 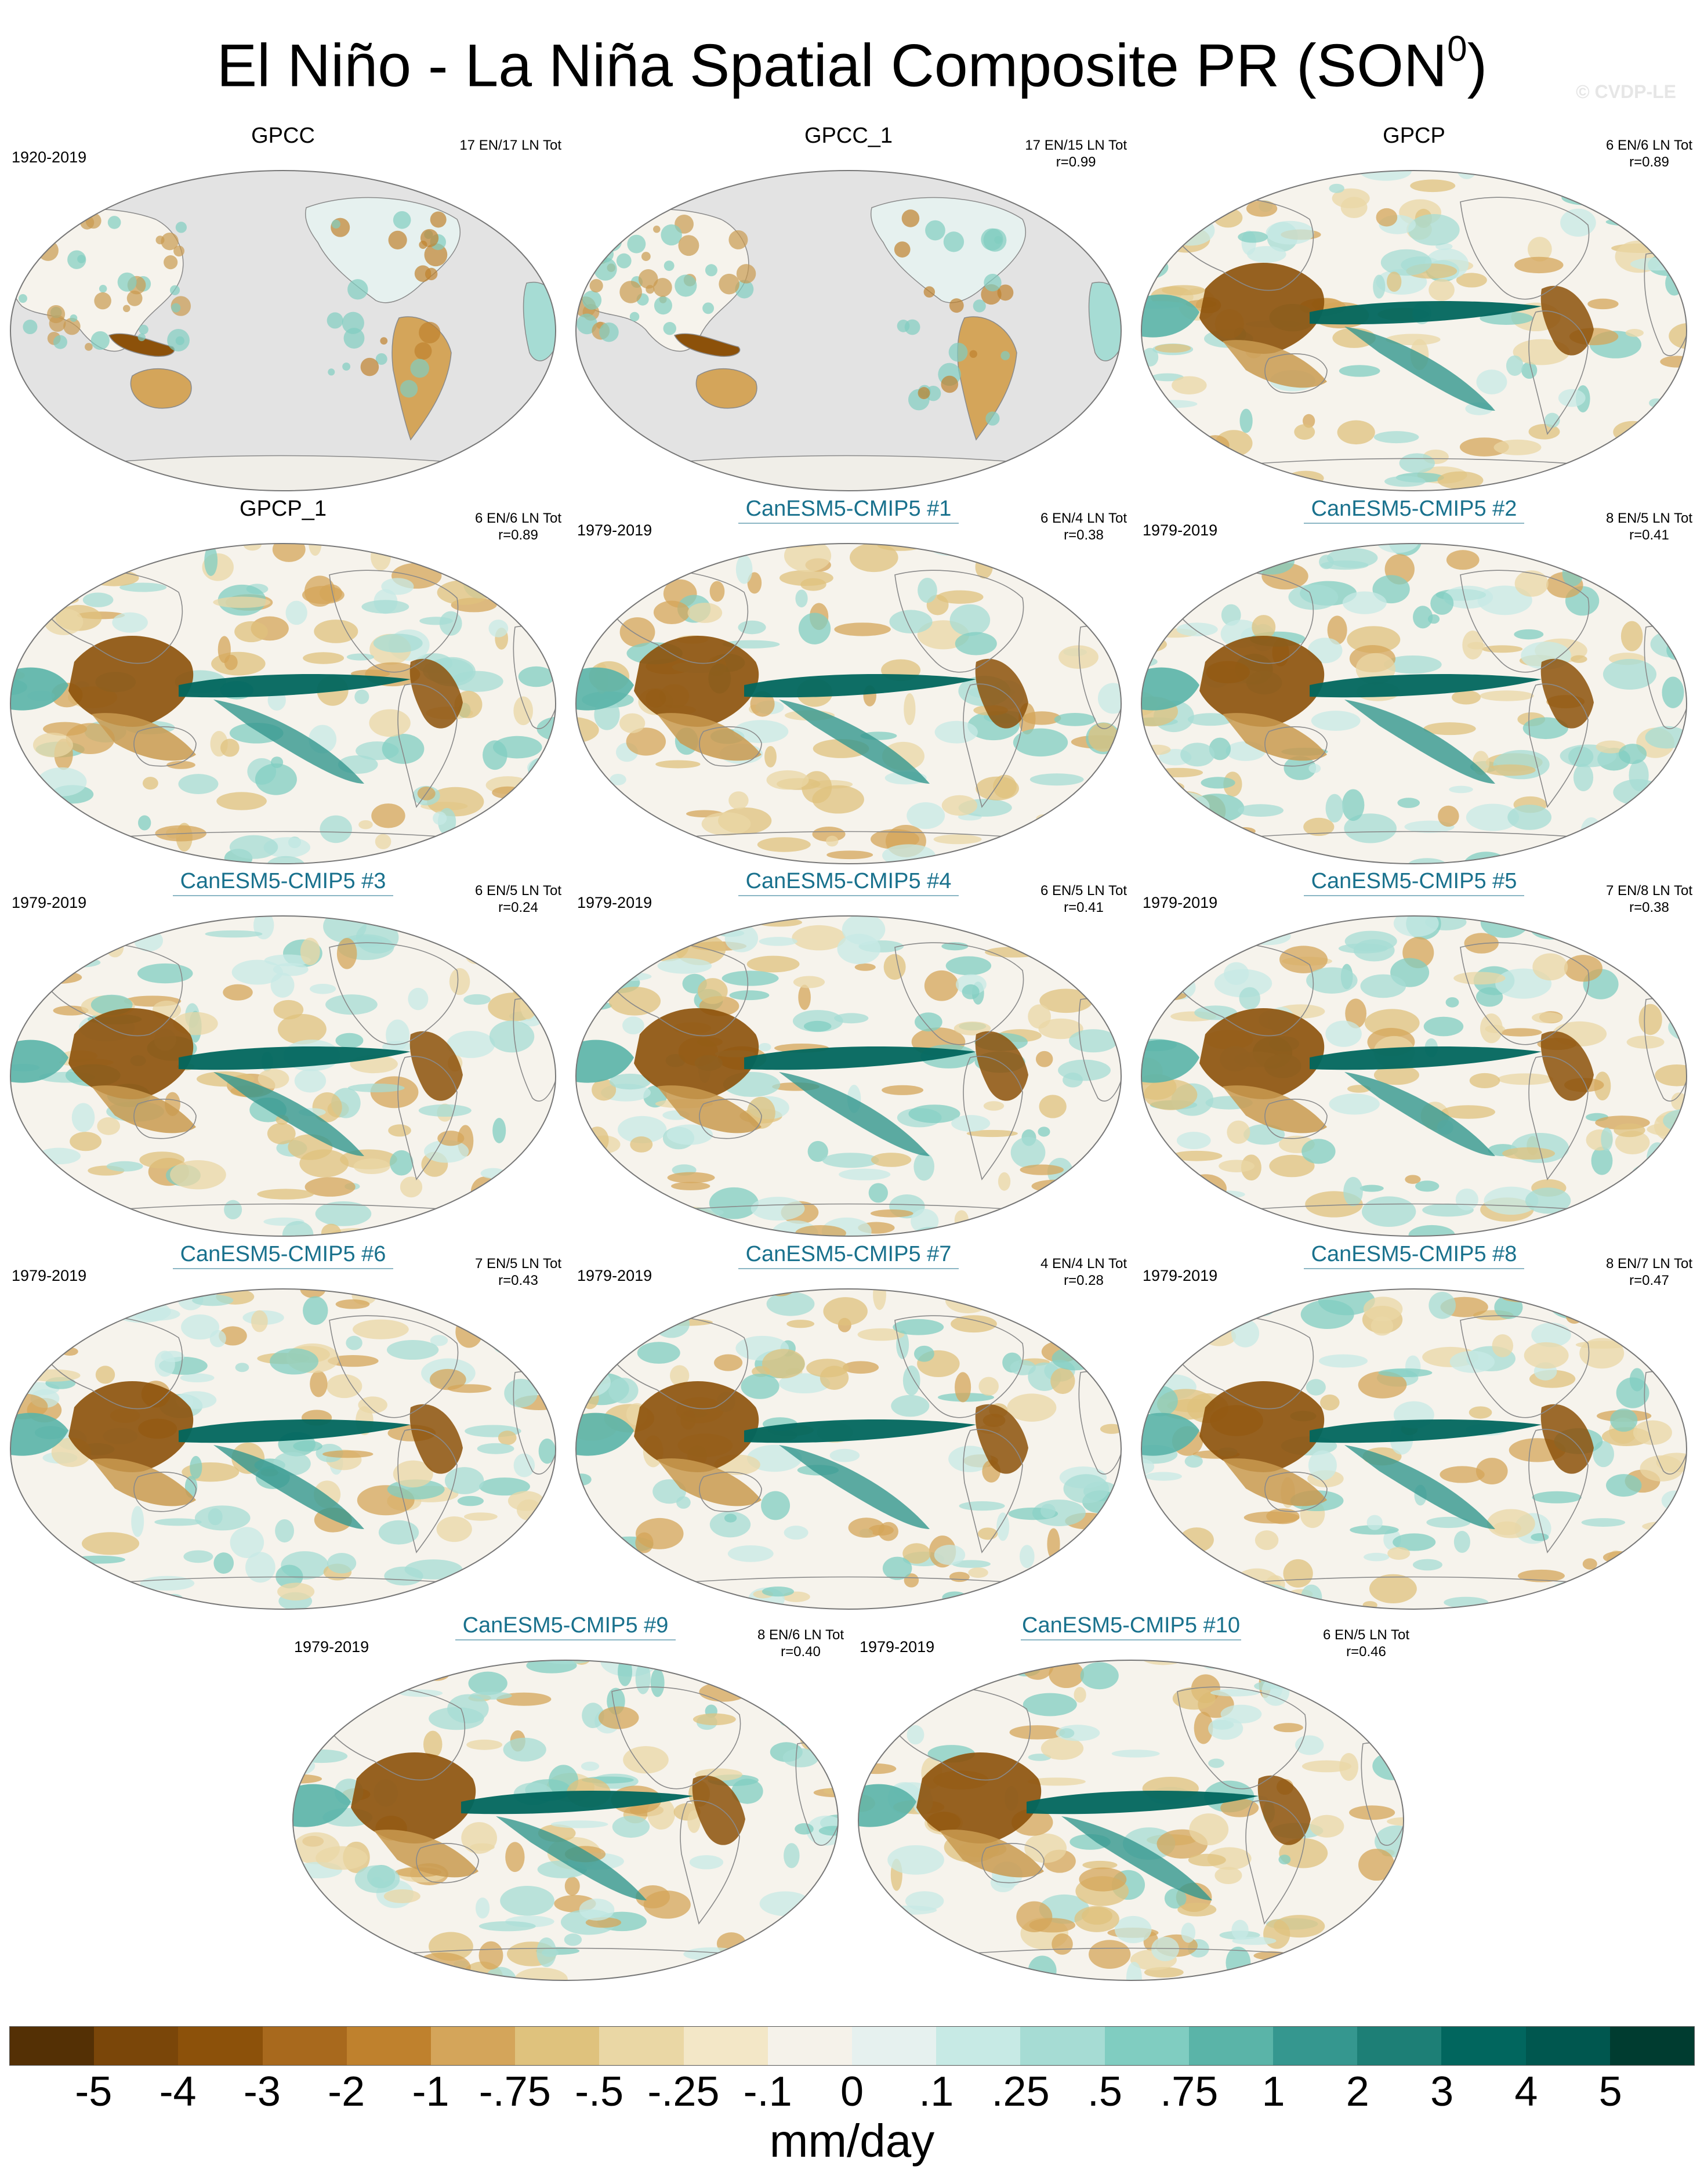 I want to click on colorbar-tick-label: 0, so click(x=852, y=2092).